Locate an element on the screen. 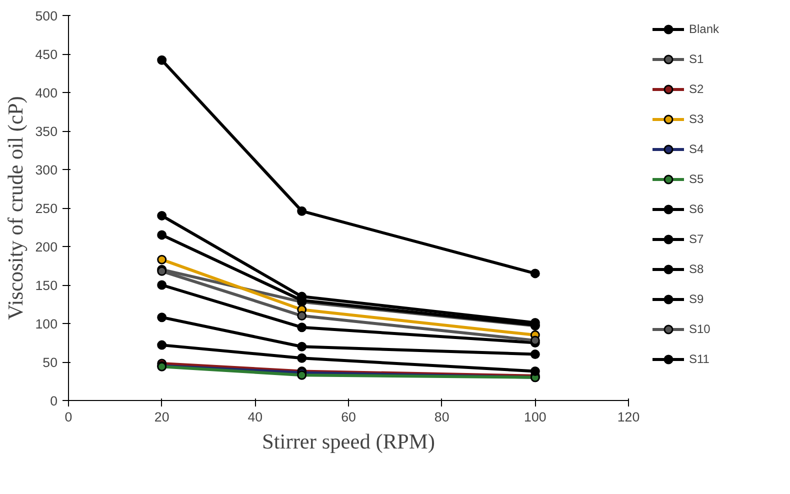 The image size is (790, 494). y-tick-label: 350 is located at coordinates (46, 131).